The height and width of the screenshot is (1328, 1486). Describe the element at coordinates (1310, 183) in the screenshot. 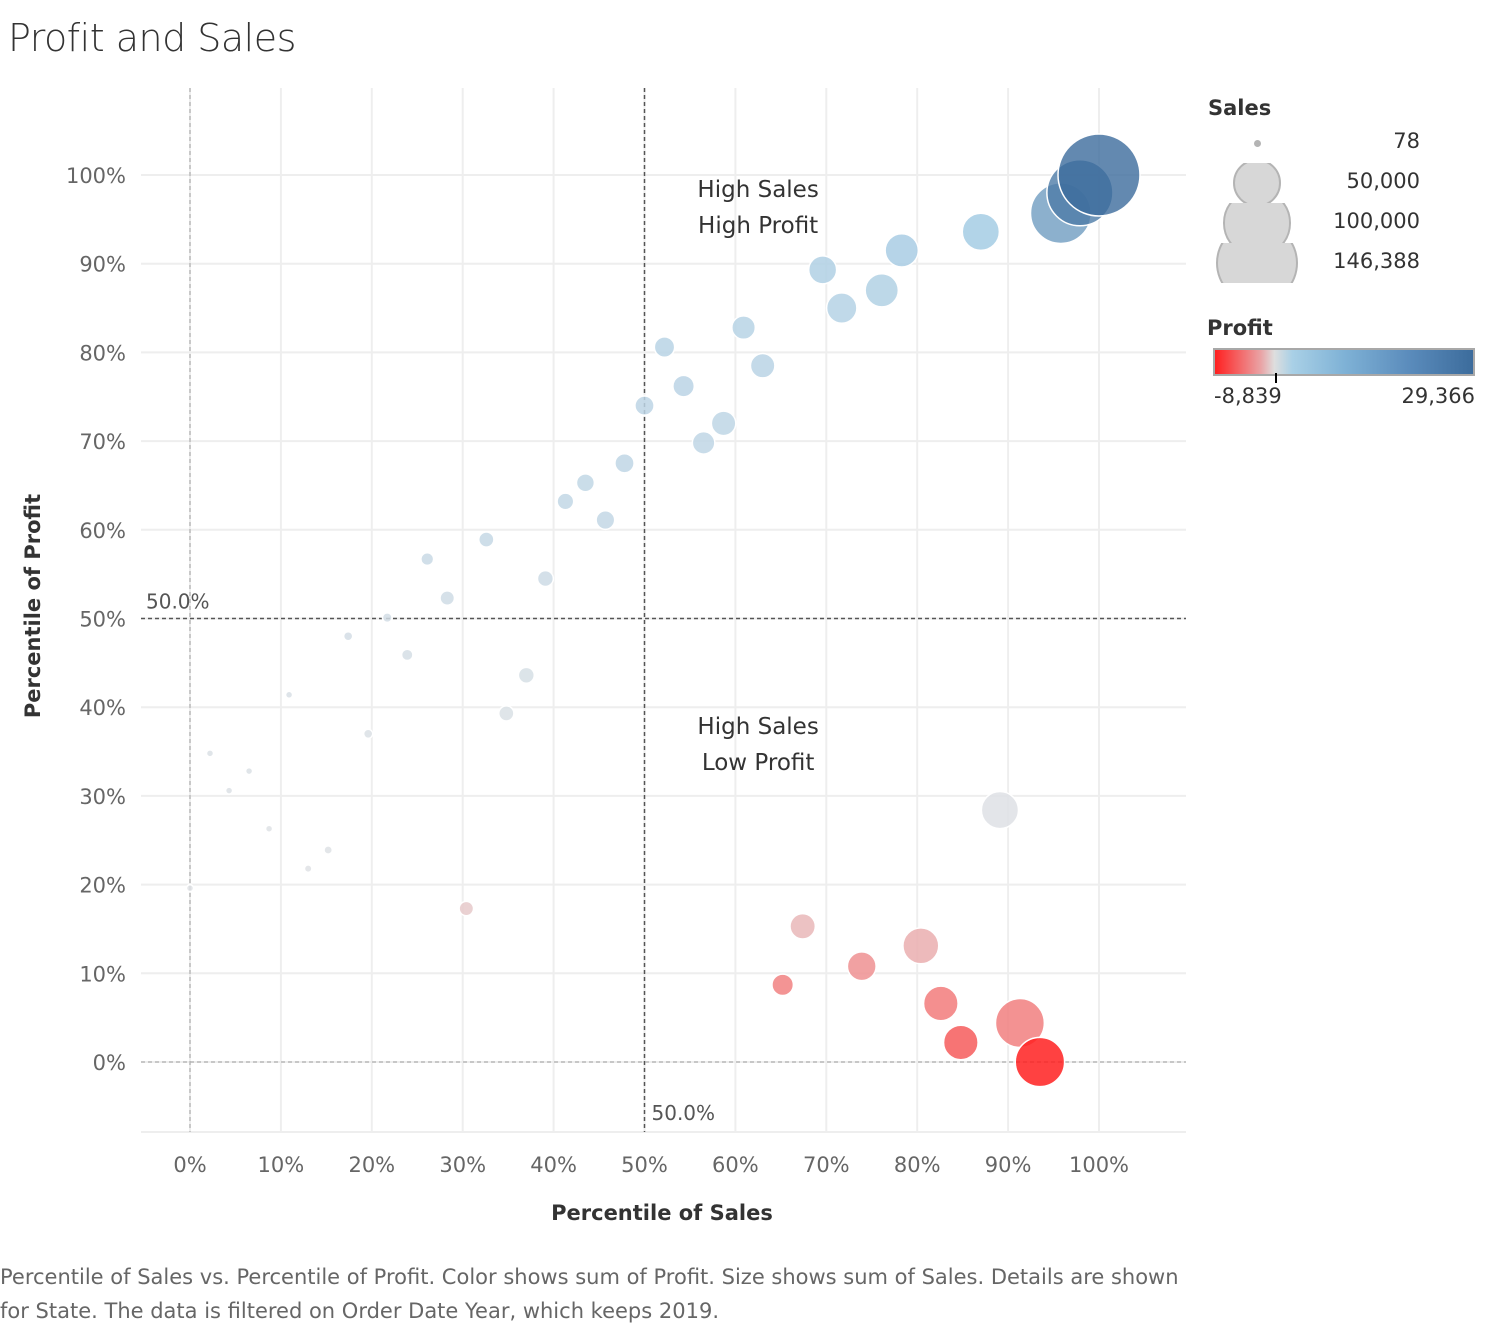

I see `size-legend-item: 50,000` at that location.